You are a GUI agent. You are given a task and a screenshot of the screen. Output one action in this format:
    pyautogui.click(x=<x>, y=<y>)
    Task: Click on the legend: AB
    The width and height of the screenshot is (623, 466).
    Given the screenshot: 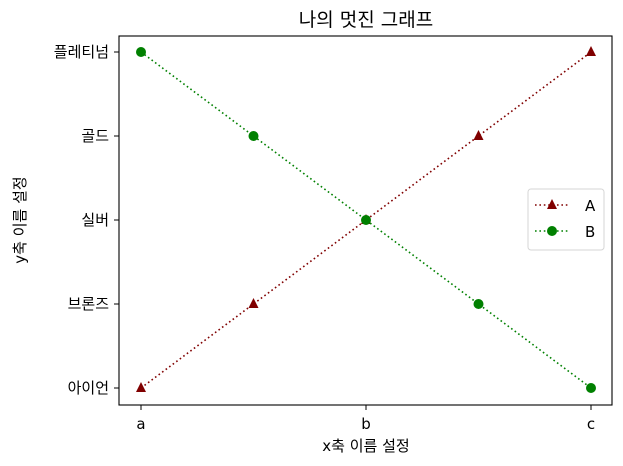 What is the action you would take?
    pyautogui.click(x=566, y=219)
    